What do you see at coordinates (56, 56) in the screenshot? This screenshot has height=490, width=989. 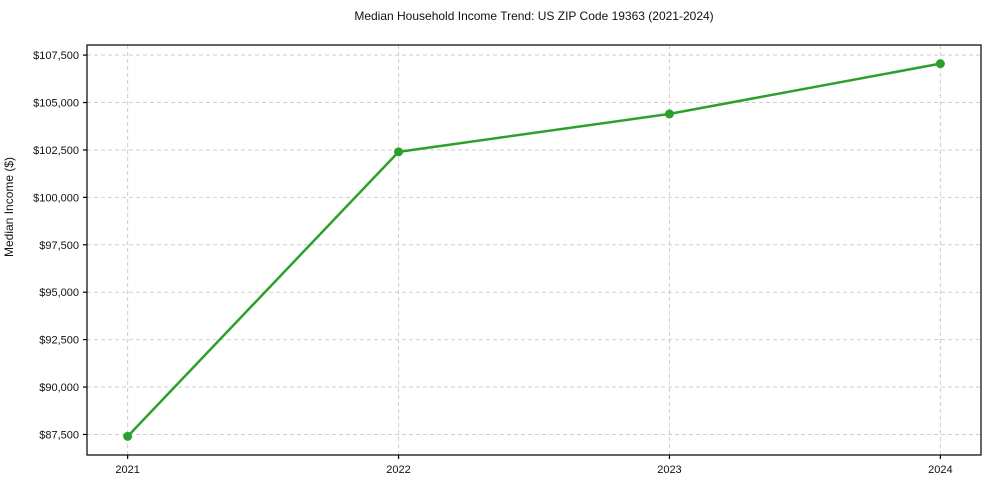 I see `y-tick-label: $107,500` at bounding box center [56, 56].